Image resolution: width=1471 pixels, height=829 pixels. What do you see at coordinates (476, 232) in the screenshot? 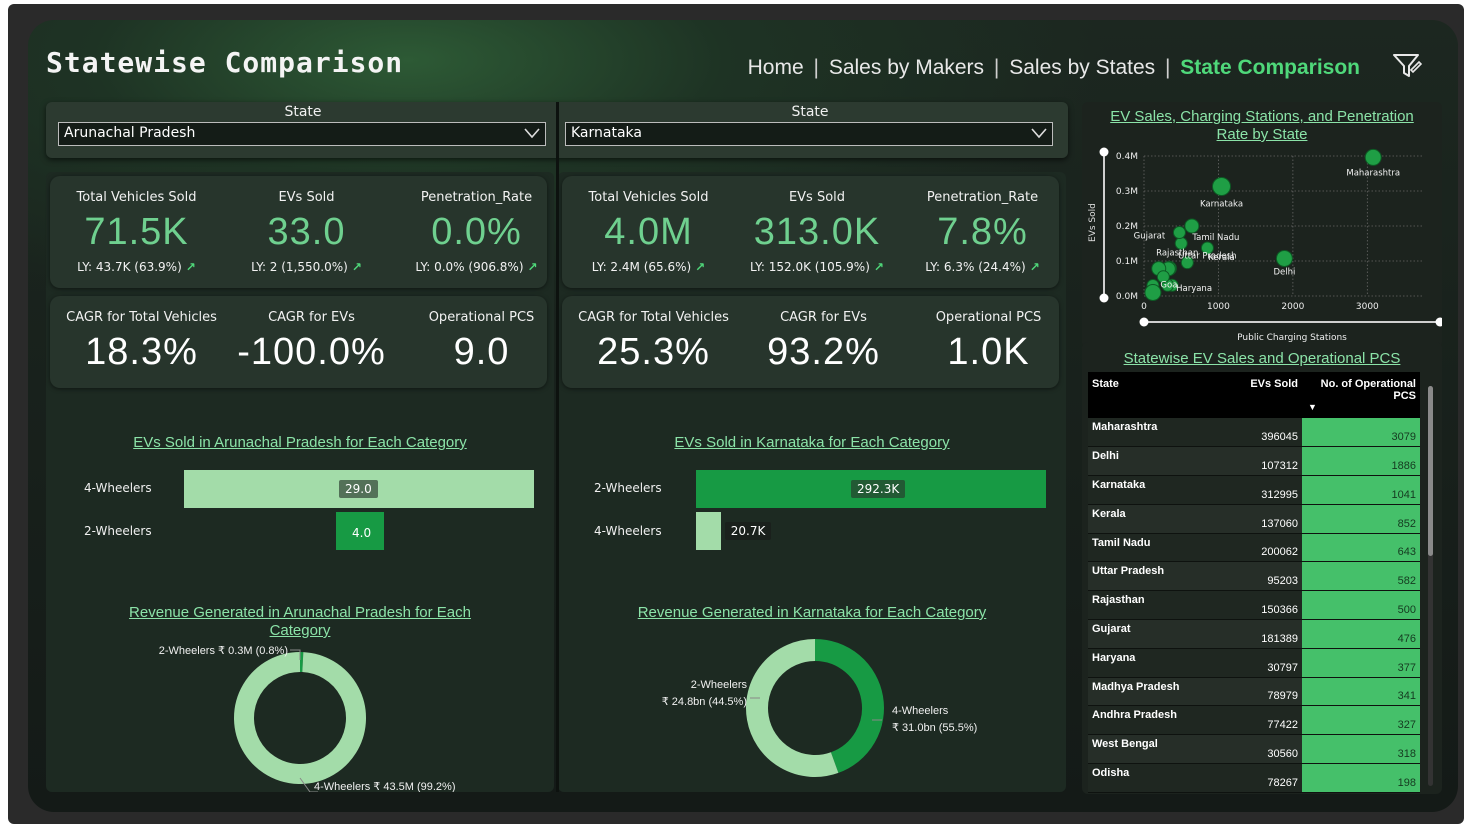
I see `kpi-penetration-rate: Penetration_Rate 0.0% LY: 0.0% (906.8%) ↗` at bounding box center [476, 232].